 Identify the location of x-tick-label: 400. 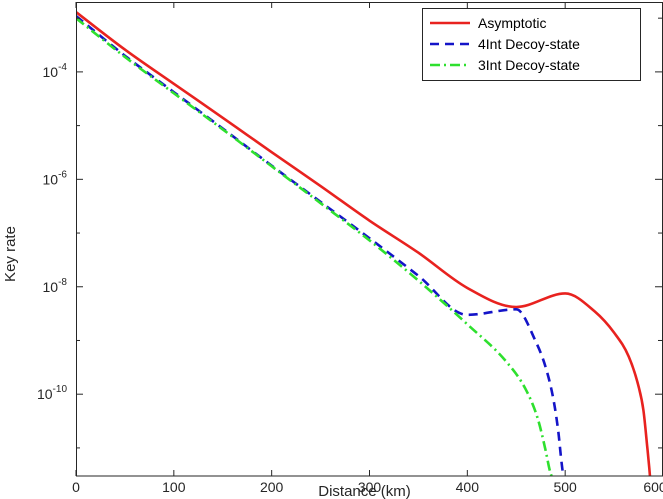
(468, 487).